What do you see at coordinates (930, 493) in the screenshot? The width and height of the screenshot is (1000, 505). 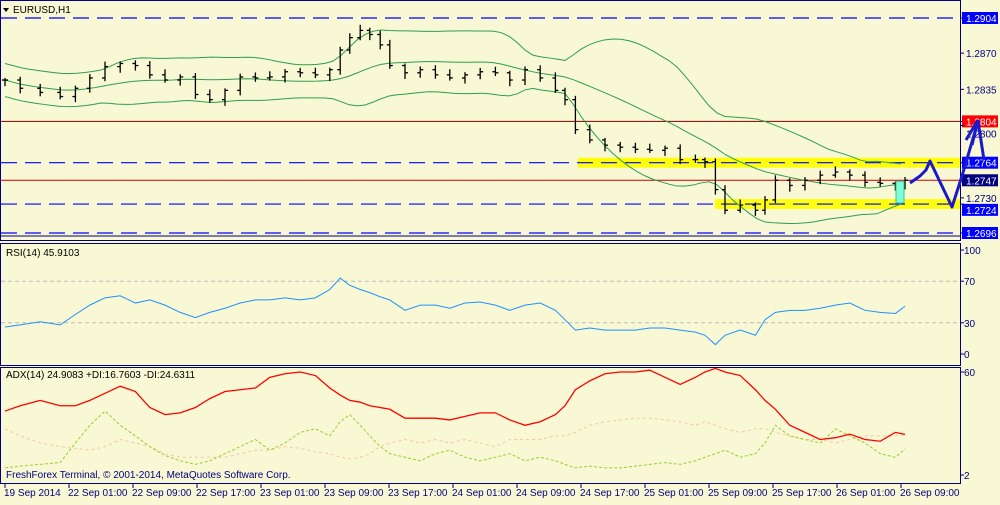 I see `time-label: 26 Sep 09:00` at bounding box center [930, 493].